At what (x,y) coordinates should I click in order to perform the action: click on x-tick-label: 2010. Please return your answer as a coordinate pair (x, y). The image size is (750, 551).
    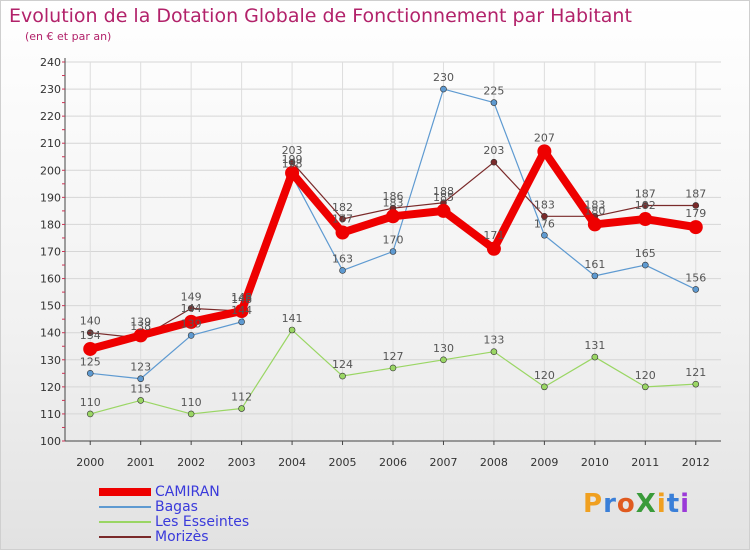
    Looking at the image, I should click on (595, 462).